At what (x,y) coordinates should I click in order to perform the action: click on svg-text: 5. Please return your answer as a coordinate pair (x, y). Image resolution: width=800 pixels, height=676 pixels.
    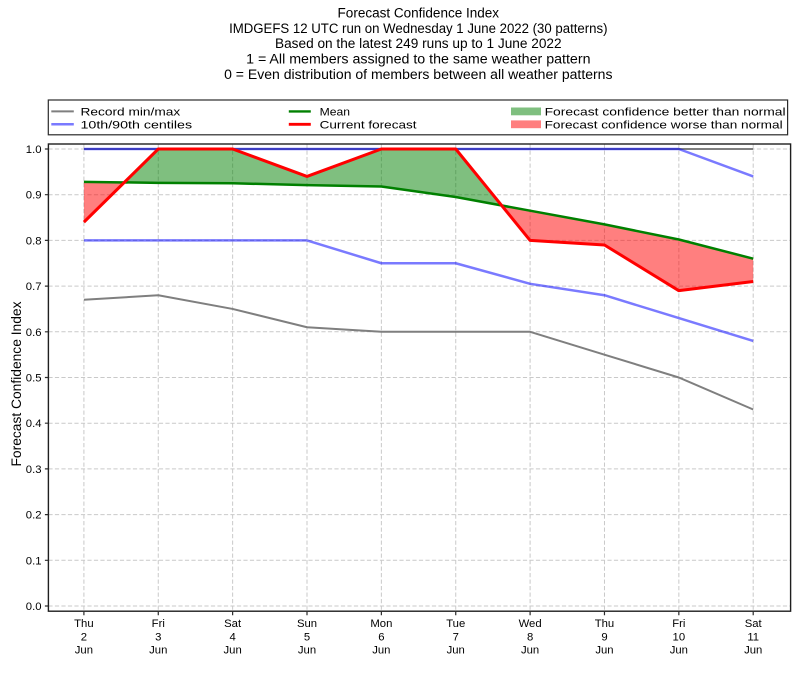
    Looking at the image, I should click on (307, 637).